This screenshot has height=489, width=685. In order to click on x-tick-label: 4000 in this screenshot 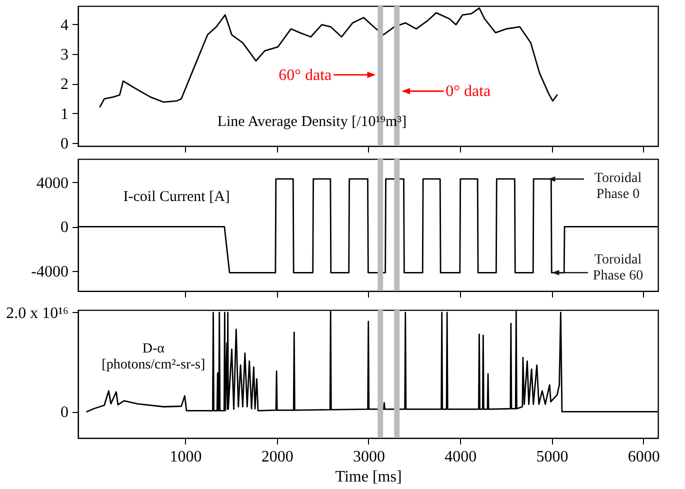, I will do `click(460, 457)`.